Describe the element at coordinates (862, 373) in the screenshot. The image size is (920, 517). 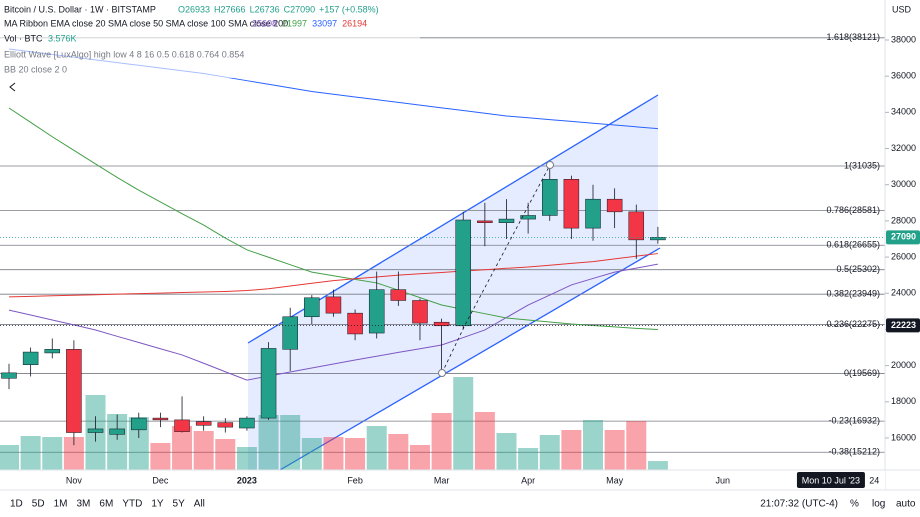
I see `fib-label: 0(19569)` at that location.